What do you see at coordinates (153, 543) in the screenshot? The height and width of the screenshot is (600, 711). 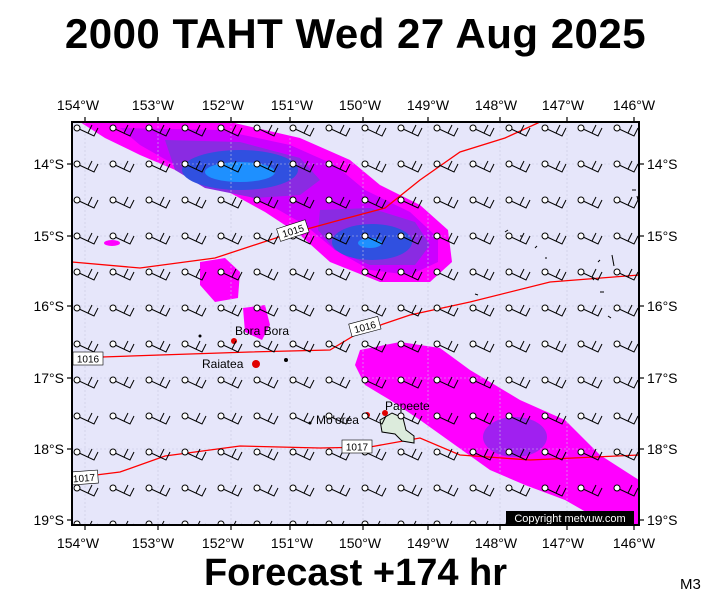 I see `lon-label-bottom: 153°W` at bounding box center [153, 543].